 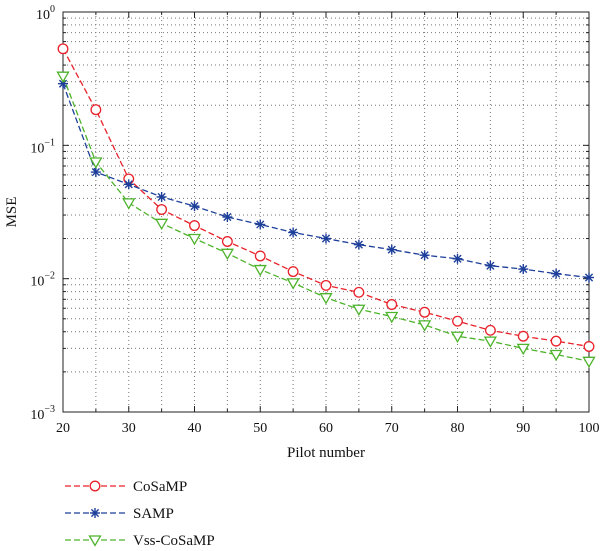 What do you see at coordinates (63, 428) in the screenshot?
I see `x-tick-label: 20` at bounding box center [63, 428].